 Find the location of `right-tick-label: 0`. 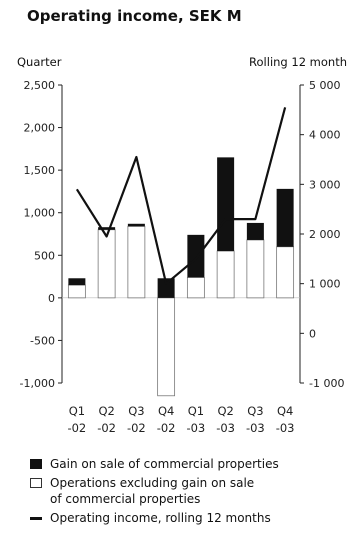

right-tick-label: 0 is located at coordinates (312, 333).